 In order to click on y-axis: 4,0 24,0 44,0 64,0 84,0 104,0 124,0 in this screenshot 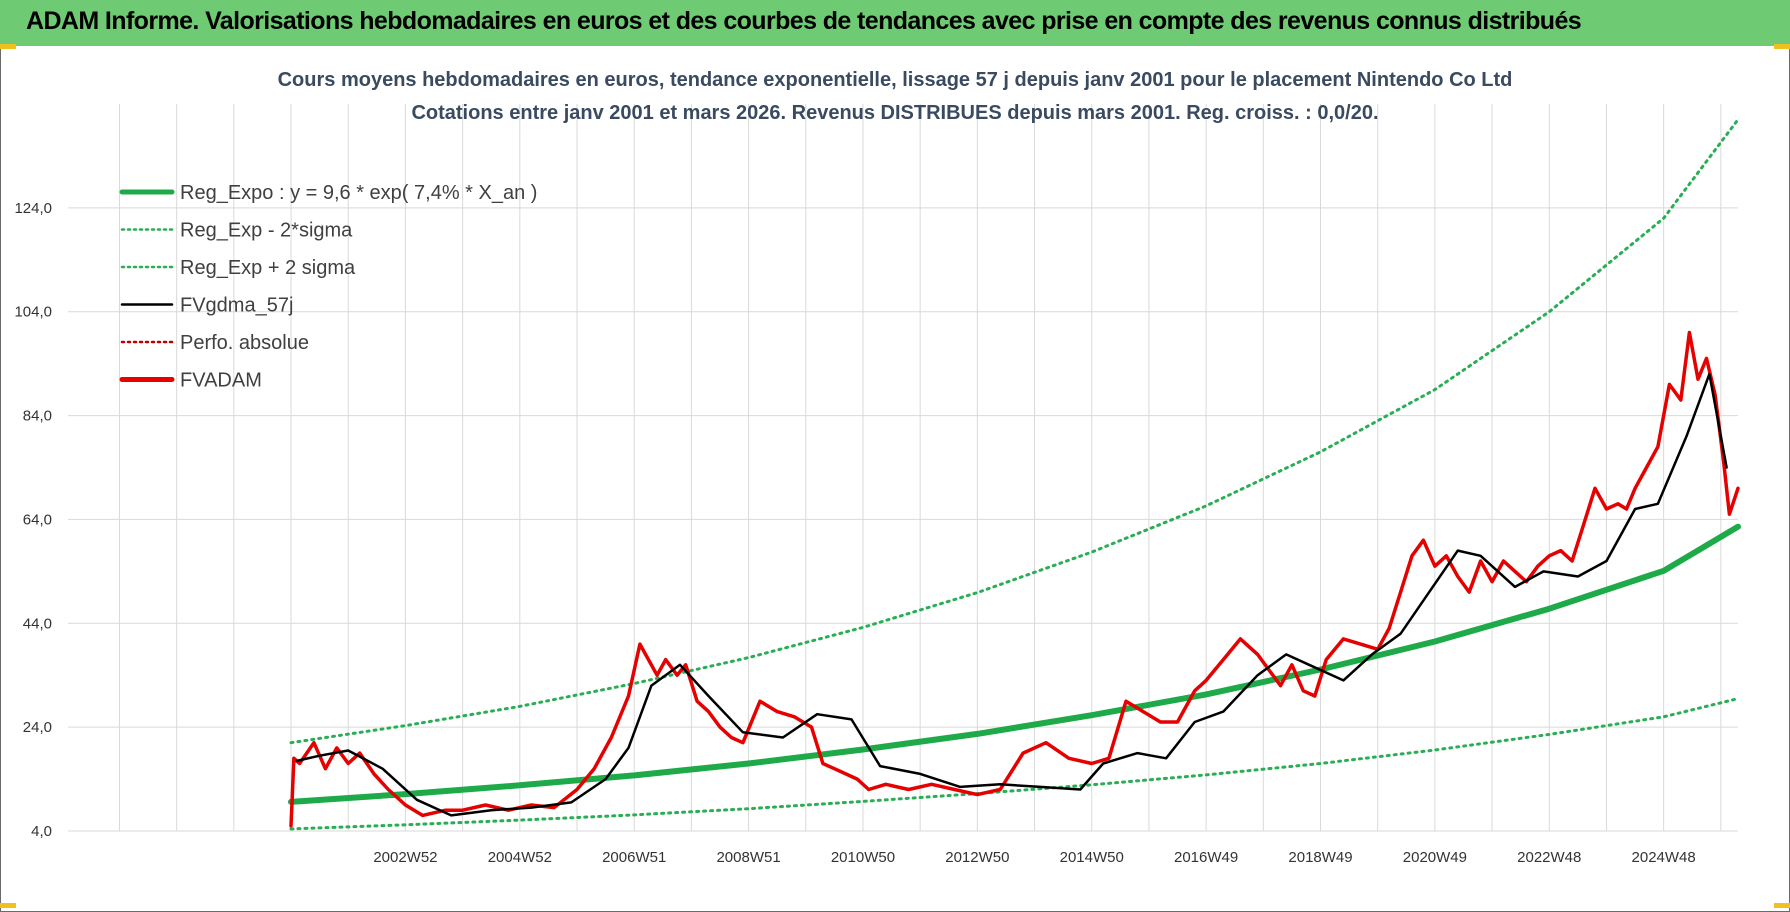, I will do `click(33, 520)`.